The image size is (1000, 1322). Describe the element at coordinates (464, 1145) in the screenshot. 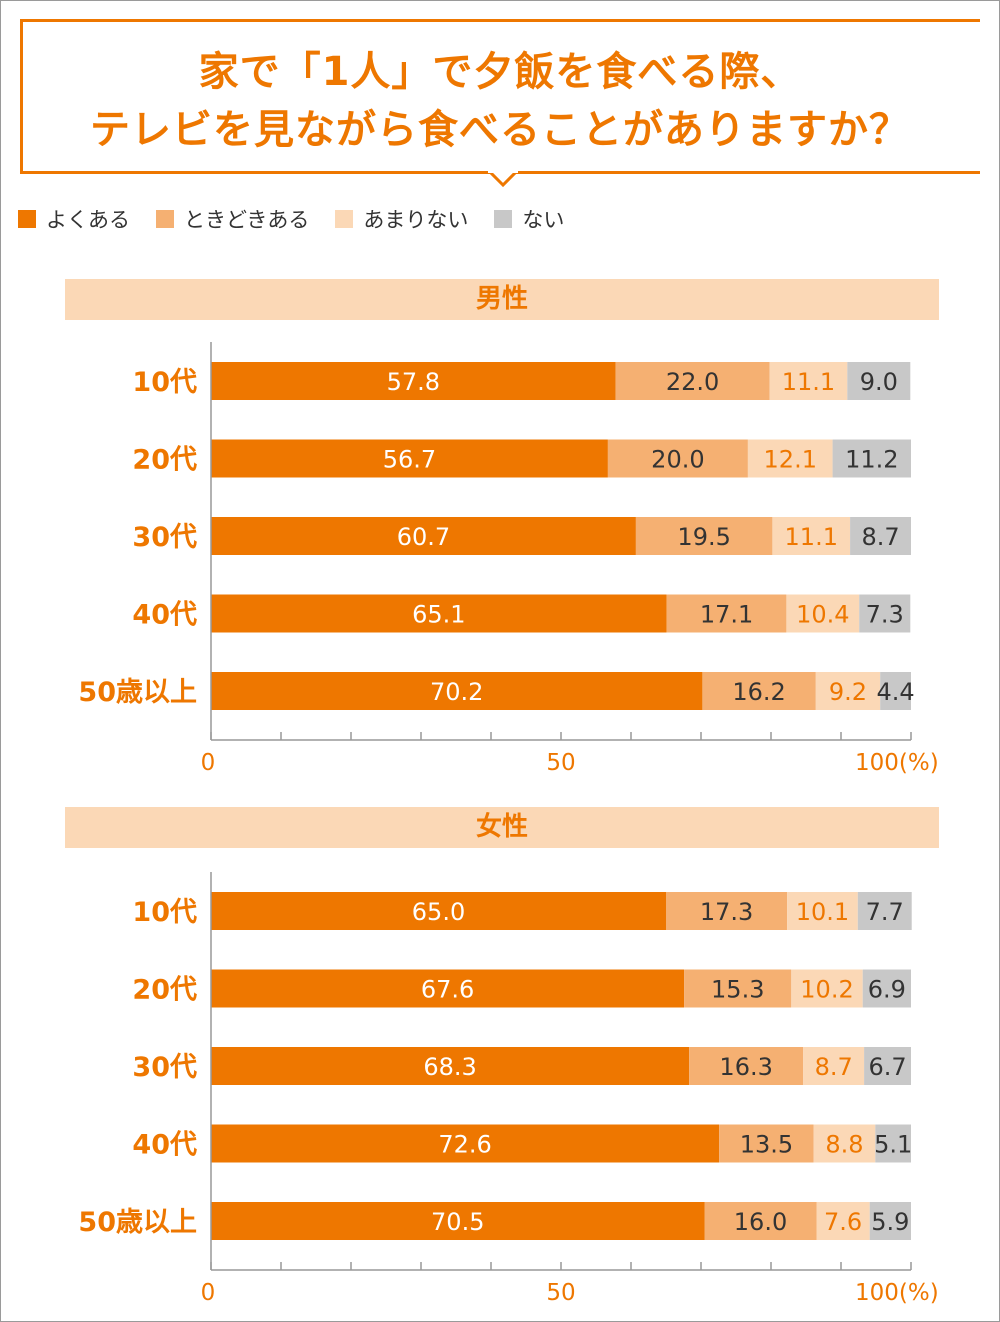

I see `female-data-label: 72.6` at that location.